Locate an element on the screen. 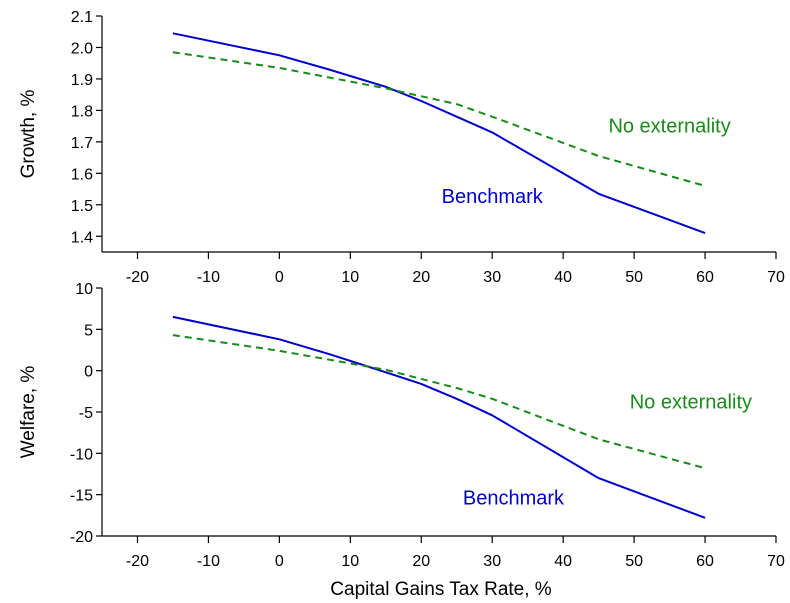  welfare-y-tick-label: -10 is located at coordinates (81, 454).